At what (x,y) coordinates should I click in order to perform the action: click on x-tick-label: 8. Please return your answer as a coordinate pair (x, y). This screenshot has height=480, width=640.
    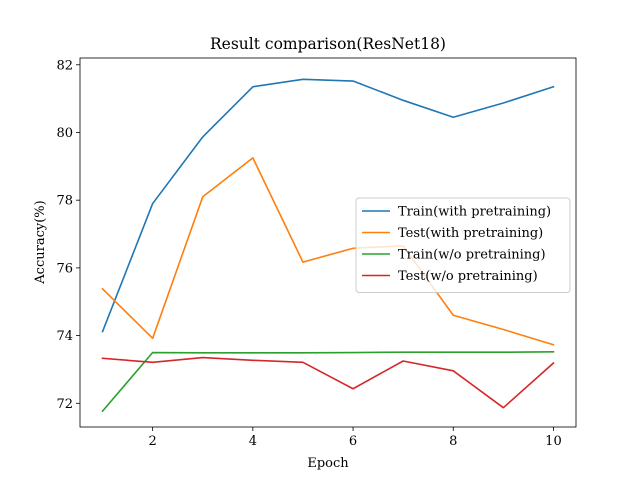
    Looking at the image, I should click on (453, 441).